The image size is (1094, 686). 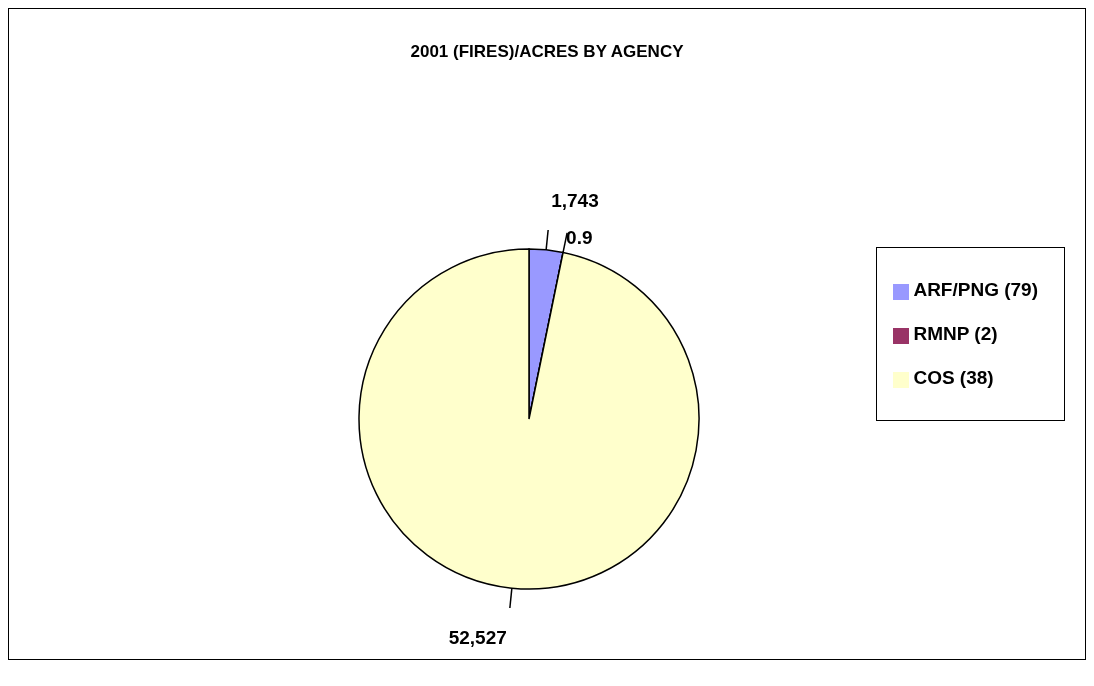 I want to click on legend-label: COS (38), so click(x=953, y=377).